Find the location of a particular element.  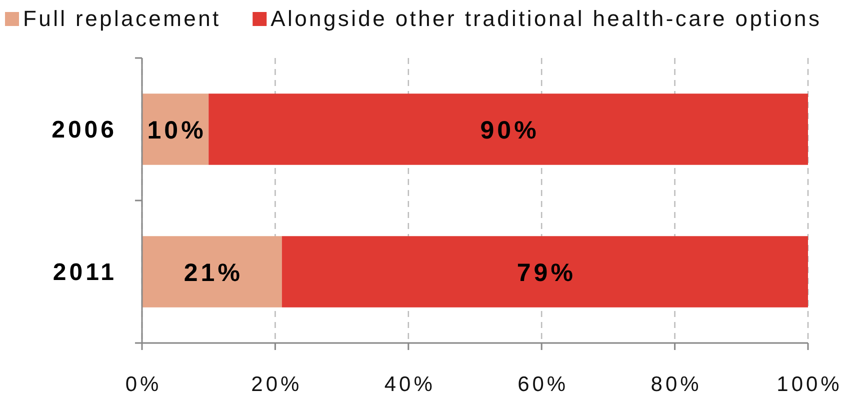

data-label: 10% is located at coordinates (176, 130).